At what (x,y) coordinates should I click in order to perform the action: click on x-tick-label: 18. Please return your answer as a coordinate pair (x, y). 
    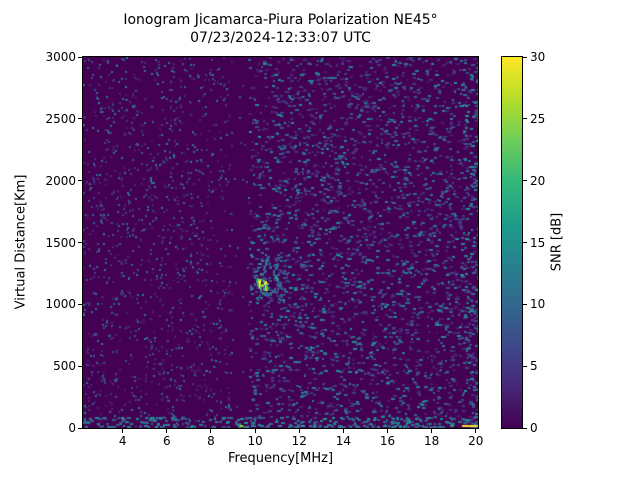
    Looking at the image, I should click on (432, 441).